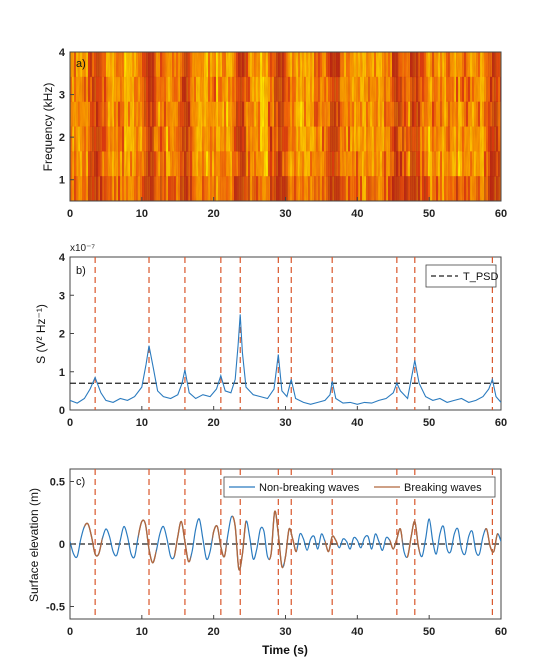  I want to click on legend-nonbreaking-label: Non-breaking waves, so click(309, 488).